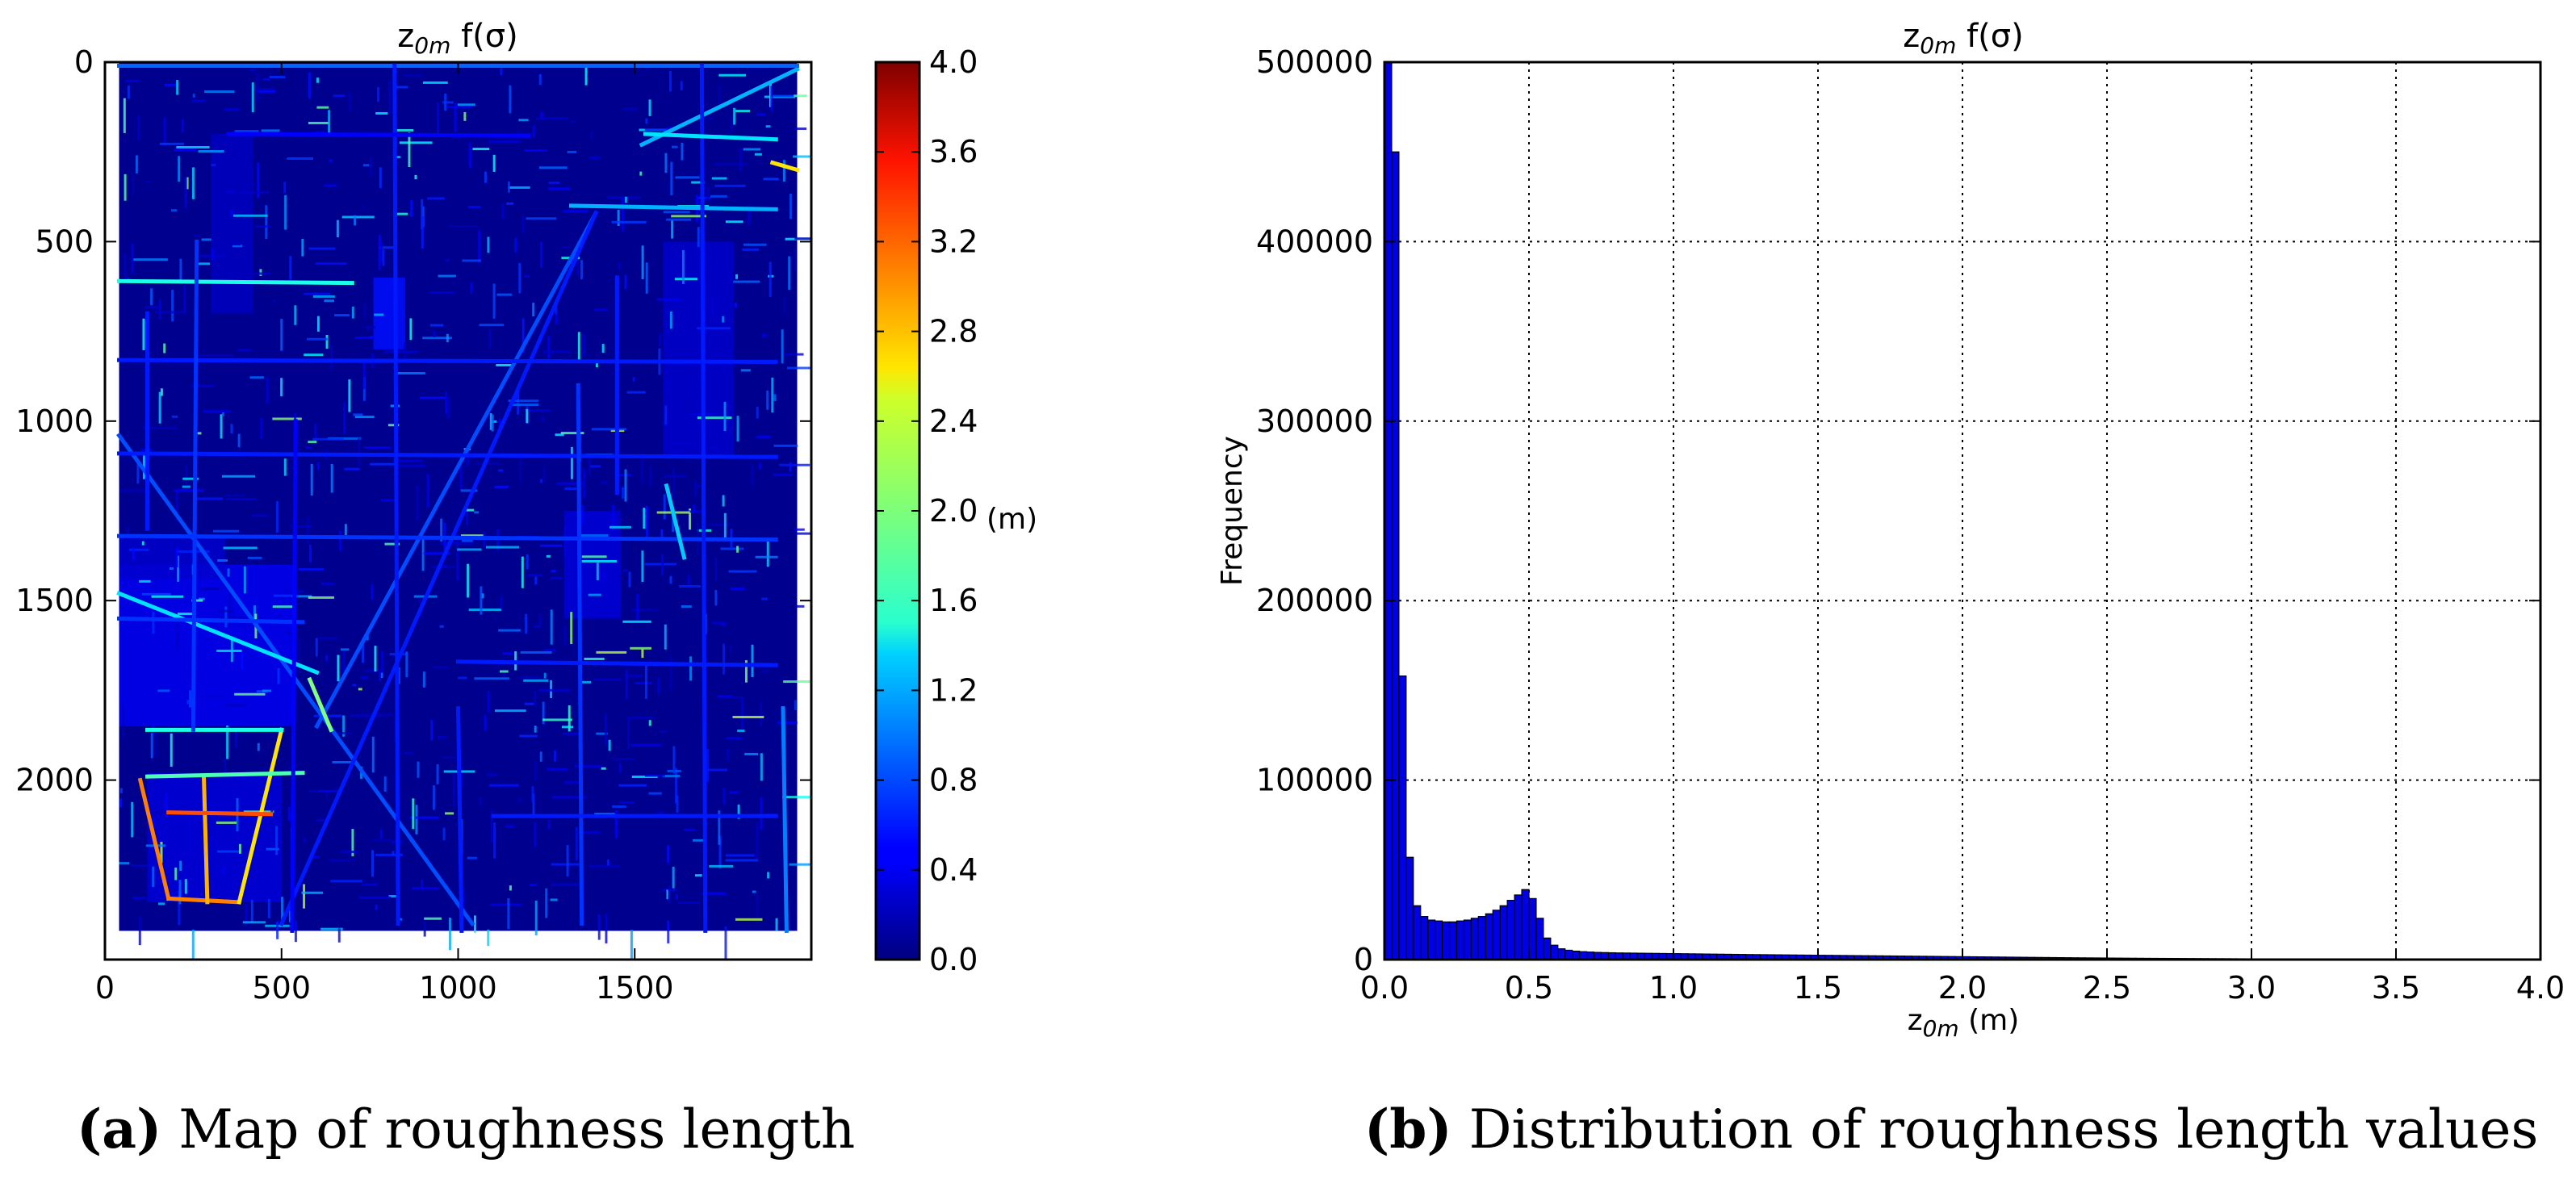  Describe the element at coordinates (2003, 1129) in the screenshot. I see `caption-b-text: Distribution of roughness length values` at that location.